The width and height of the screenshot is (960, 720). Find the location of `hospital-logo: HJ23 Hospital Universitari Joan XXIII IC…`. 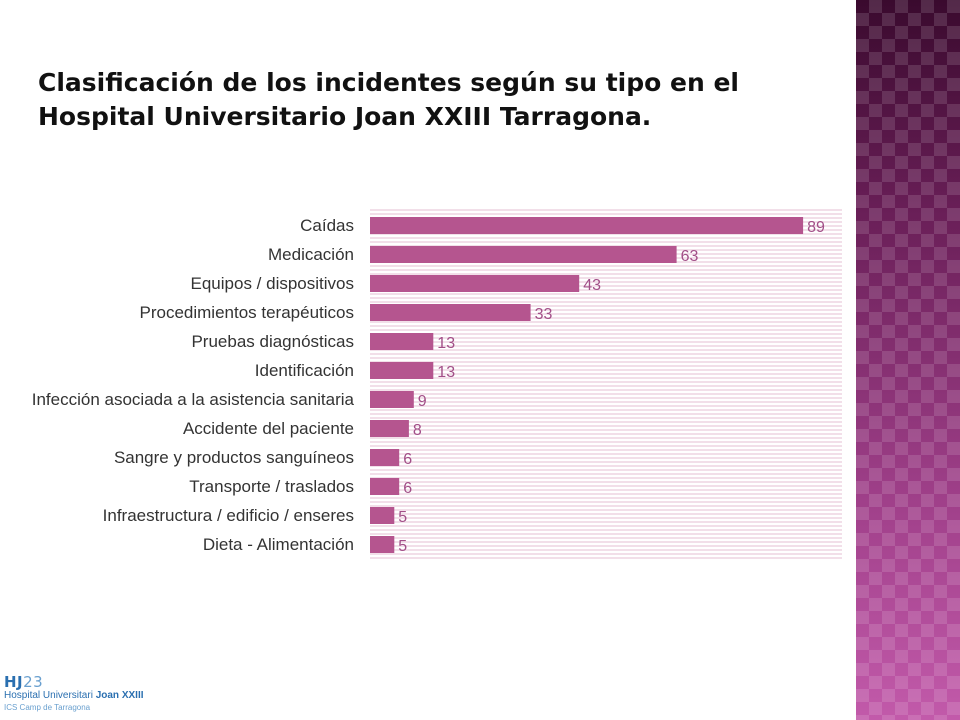

hospital-logo: HJ23 Hospital Universitari Joan XXIII IC… is located at coordinates (74, 693).